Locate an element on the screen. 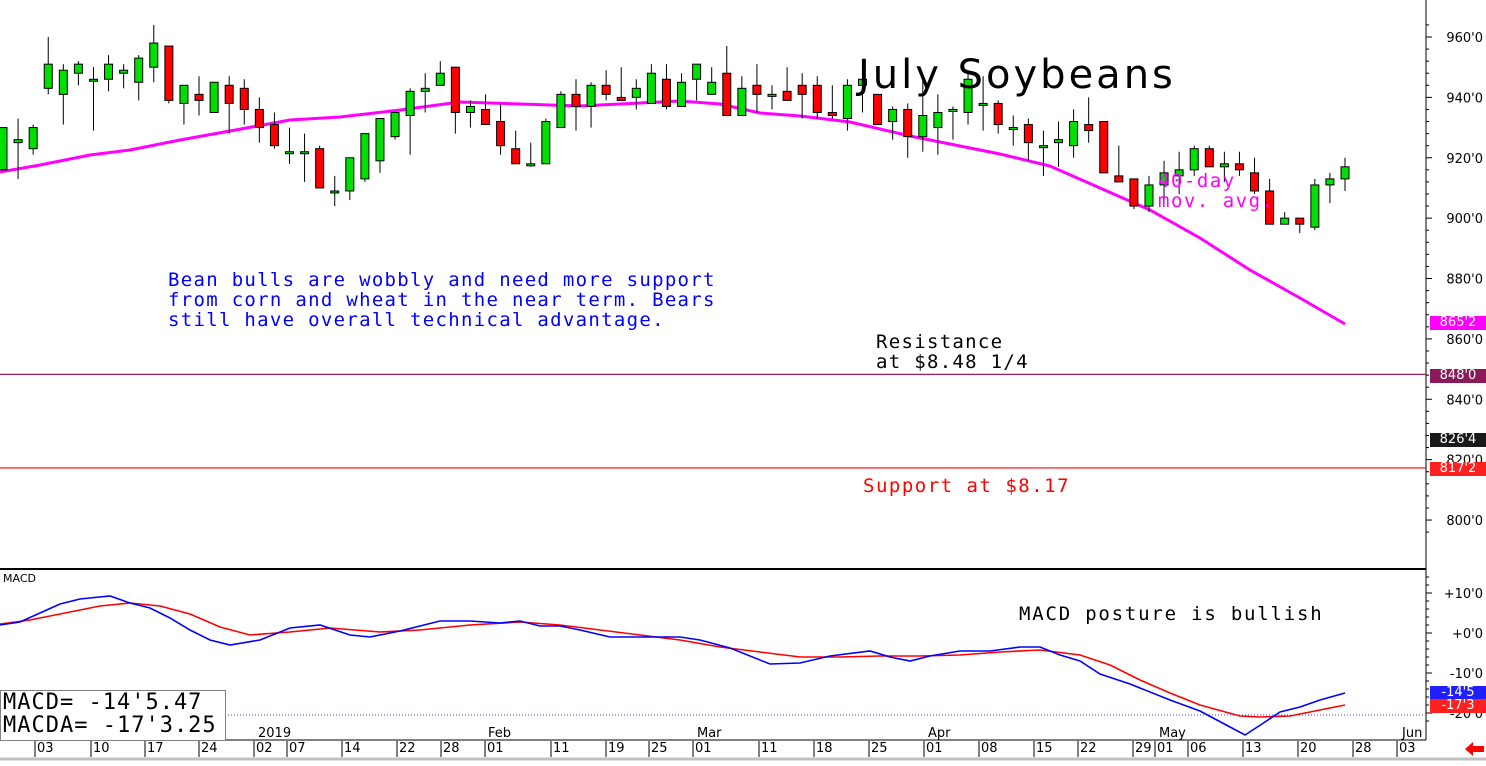 The image size is (1486, 766). date-tick-label: 07 is located at coordinates (297, 748).